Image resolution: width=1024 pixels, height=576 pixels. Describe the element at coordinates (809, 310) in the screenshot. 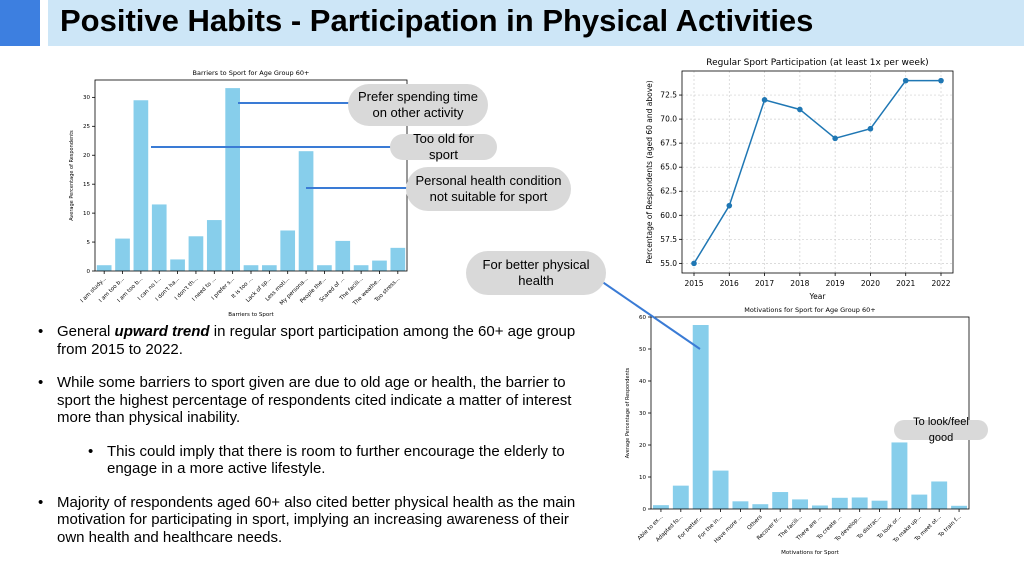

I see `chart-title: Motivations for Sport for Age Group 60+` at that location.